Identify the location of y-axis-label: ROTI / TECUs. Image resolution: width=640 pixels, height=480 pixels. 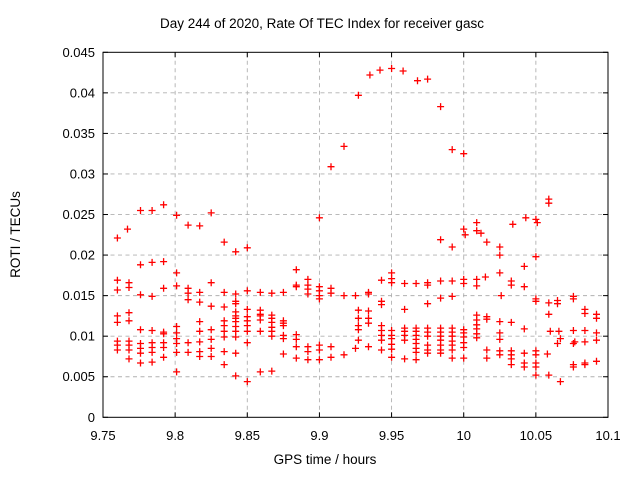
(15, 234).